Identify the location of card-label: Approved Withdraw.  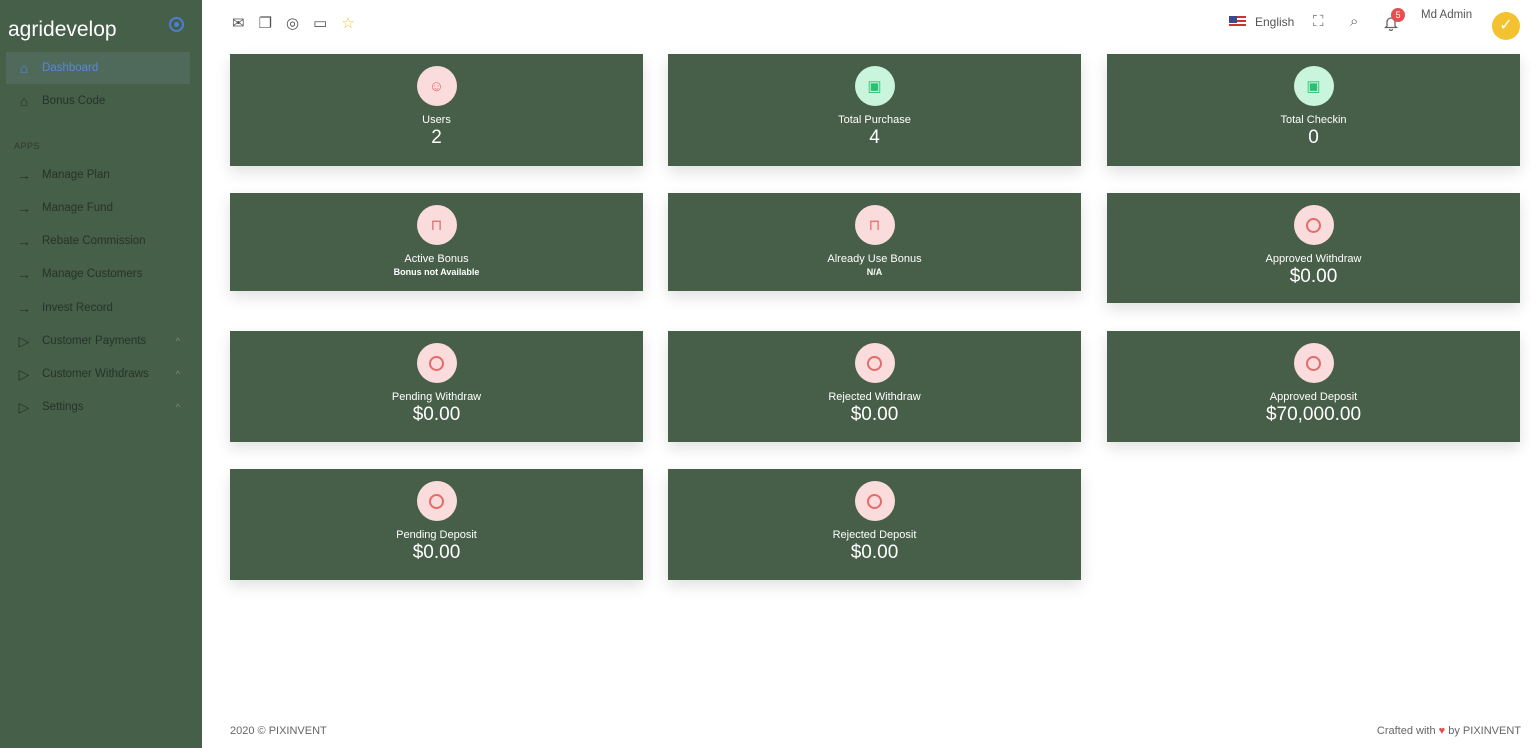
(1313, 259).